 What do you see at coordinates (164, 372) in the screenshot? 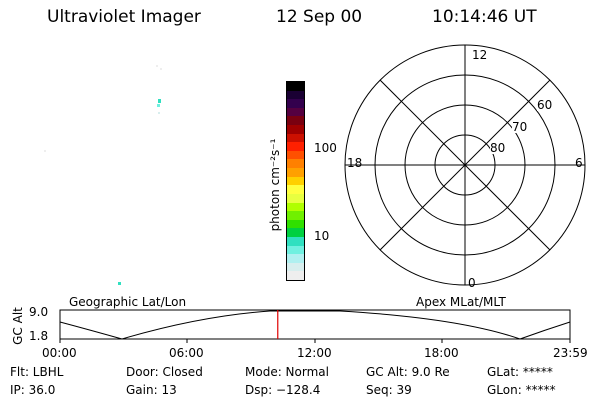
I see `door-info: Door: Closed` at bounding box center [164, 372].